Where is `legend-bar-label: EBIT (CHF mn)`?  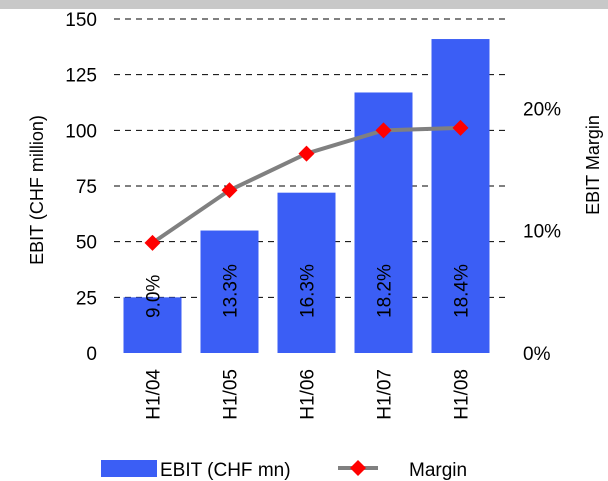
legend-bar-label: EBIT (CHF mn) is located at coordinates (225, 470).